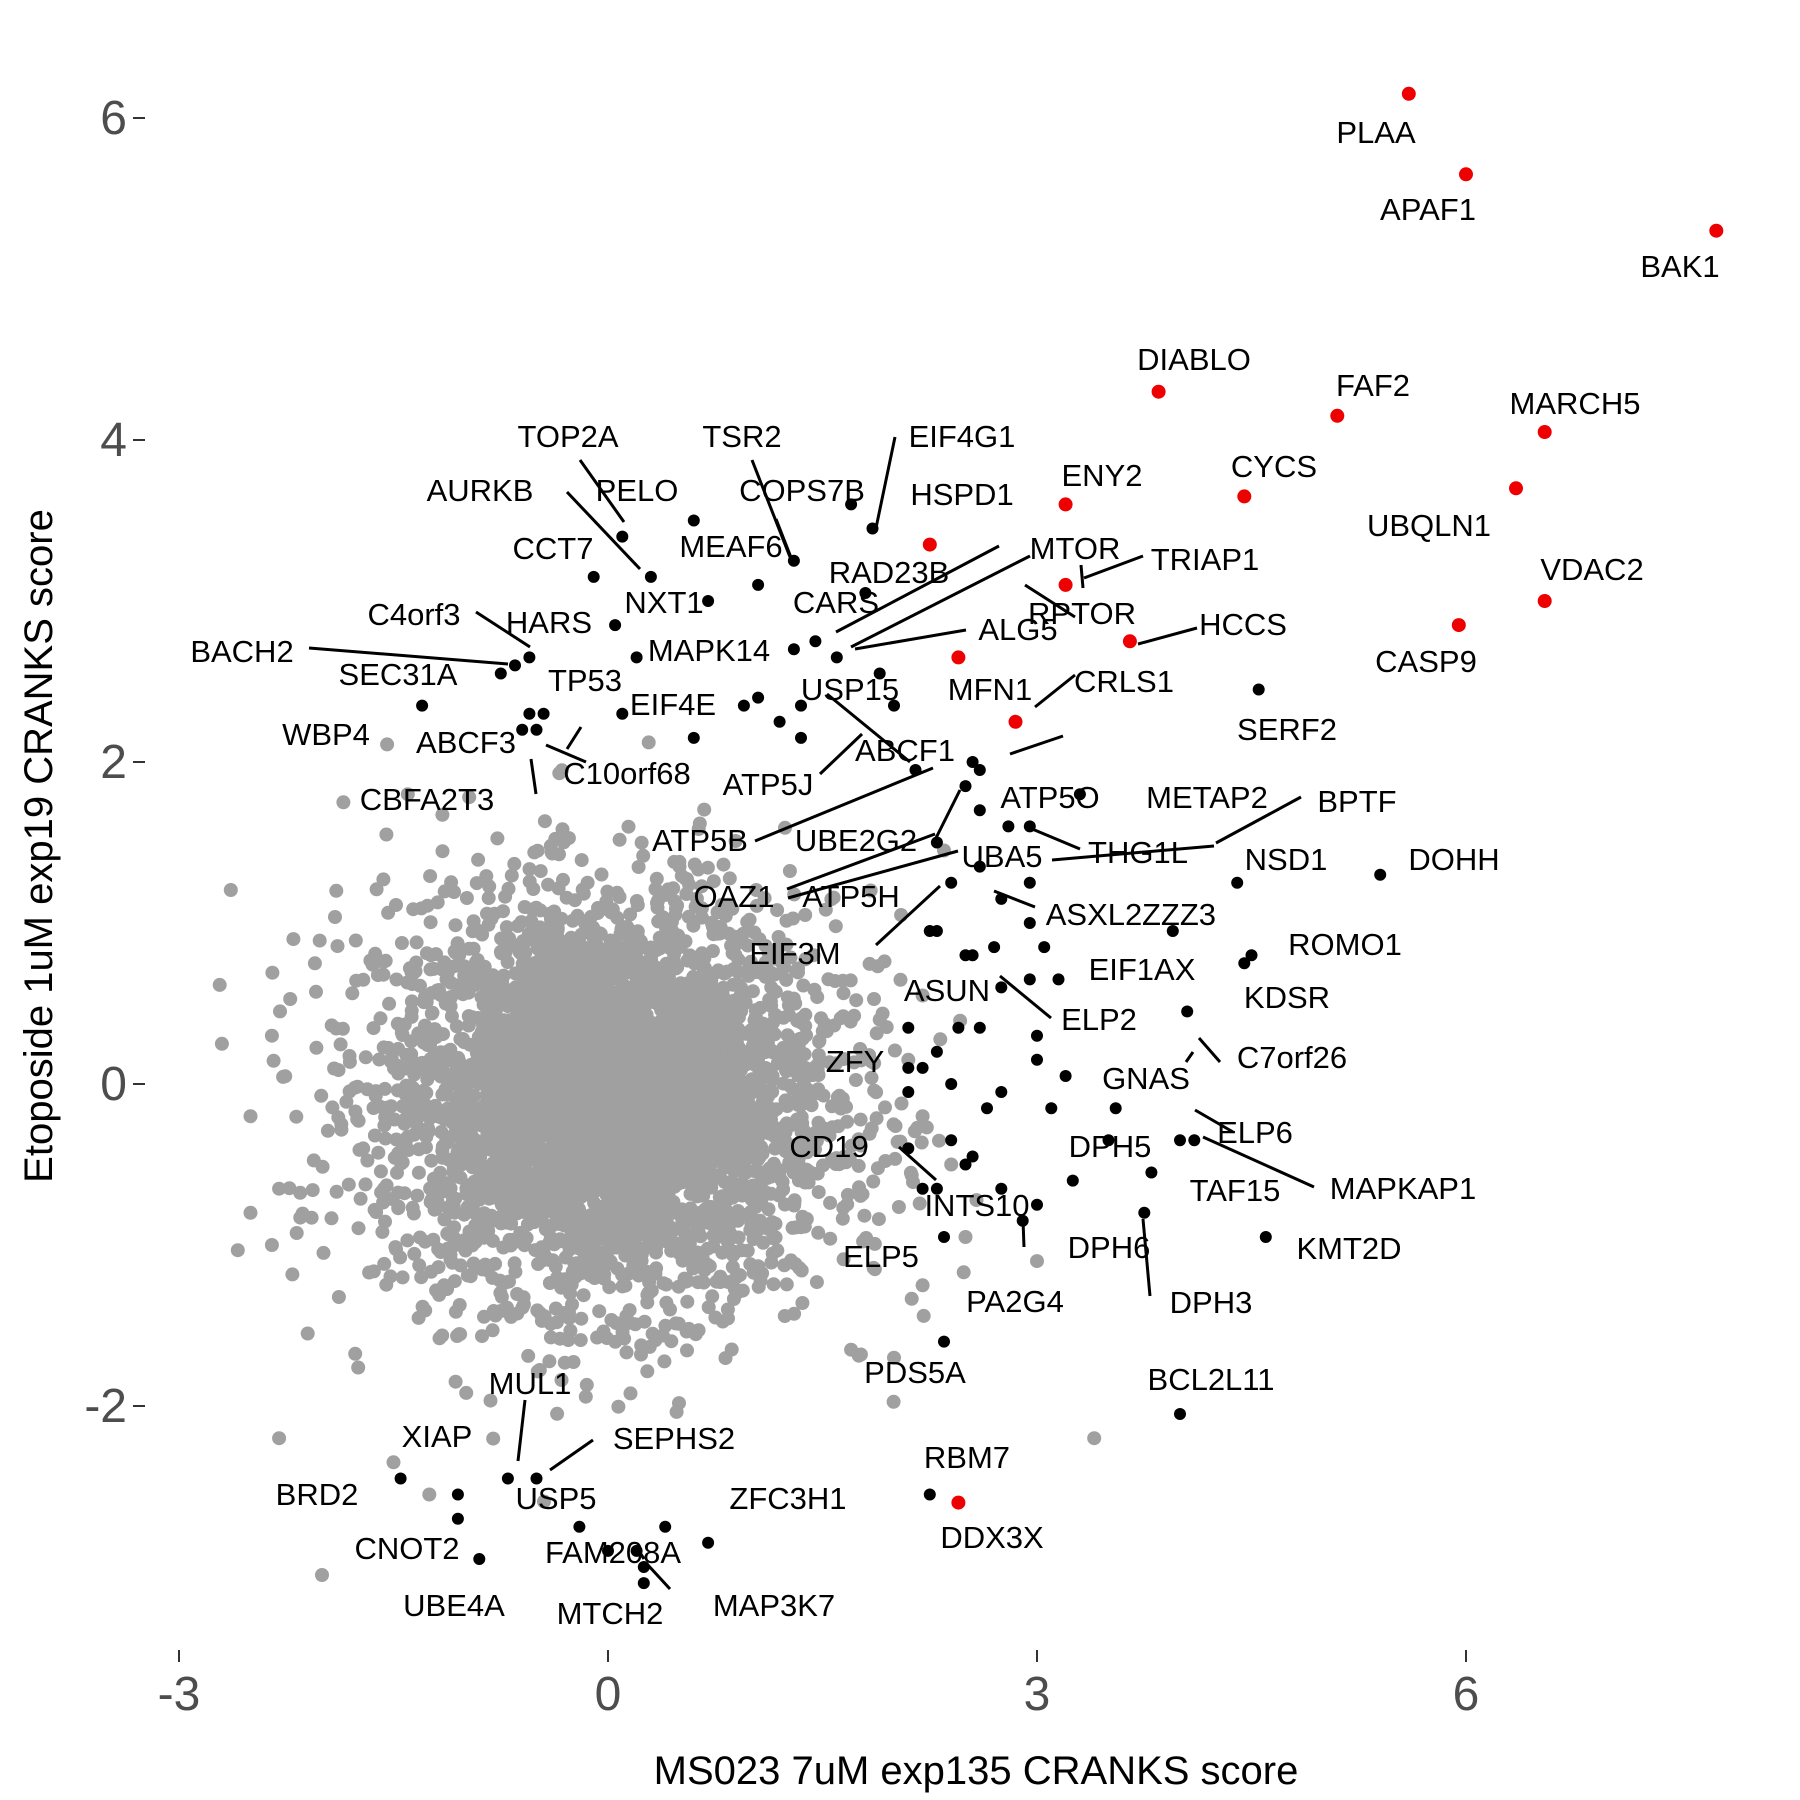 This screenshot has height=1800, width=1800. I want to click on labelled-point-oaz1, so click(936, 842).